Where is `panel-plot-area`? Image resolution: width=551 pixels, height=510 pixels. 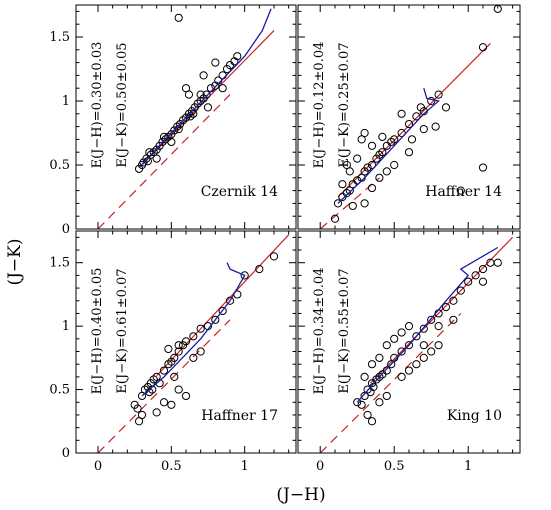 panel-plot-area is located at coordinates (186, 118).